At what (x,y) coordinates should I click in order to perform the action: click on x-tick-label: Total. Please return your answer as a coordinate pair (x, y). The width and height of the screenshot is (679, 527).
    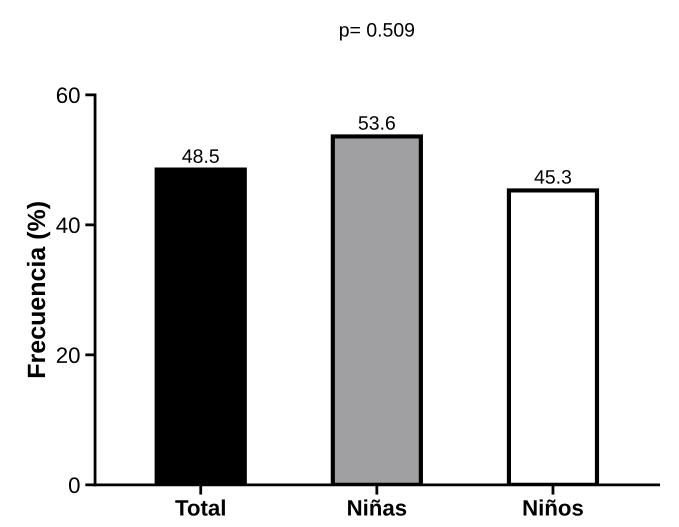
    Looking at the image, I should click on (200, 507).